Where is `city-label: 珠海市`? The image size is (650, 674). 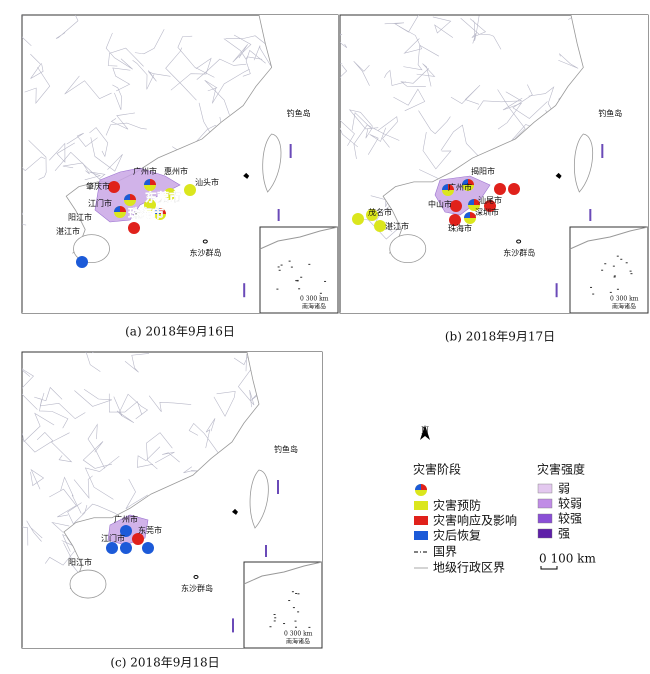
city-label: 珠海市 is located at coordinates (146, 213).